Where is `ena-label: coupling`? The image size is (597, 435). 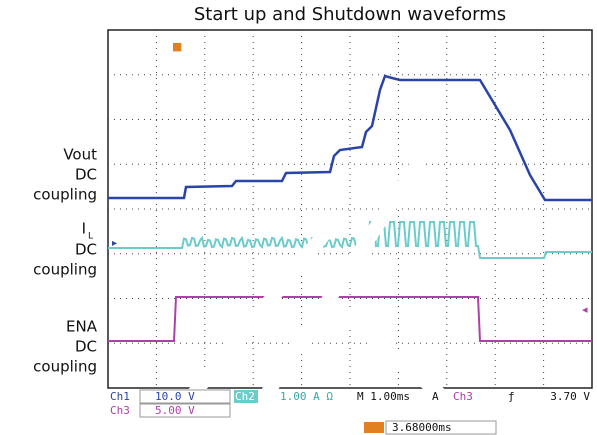 ena-label: coupling is located at coordinates (65, 367).